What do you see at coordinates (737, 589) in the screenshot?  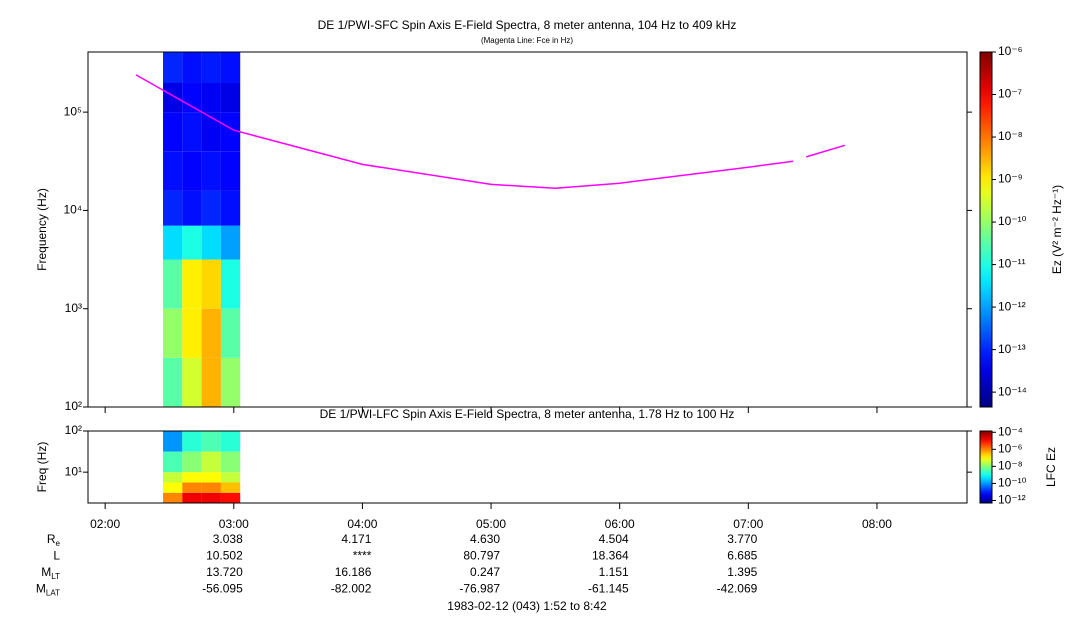 I see `ephemeris-value: -42.069` at bounding box center [737, 589].